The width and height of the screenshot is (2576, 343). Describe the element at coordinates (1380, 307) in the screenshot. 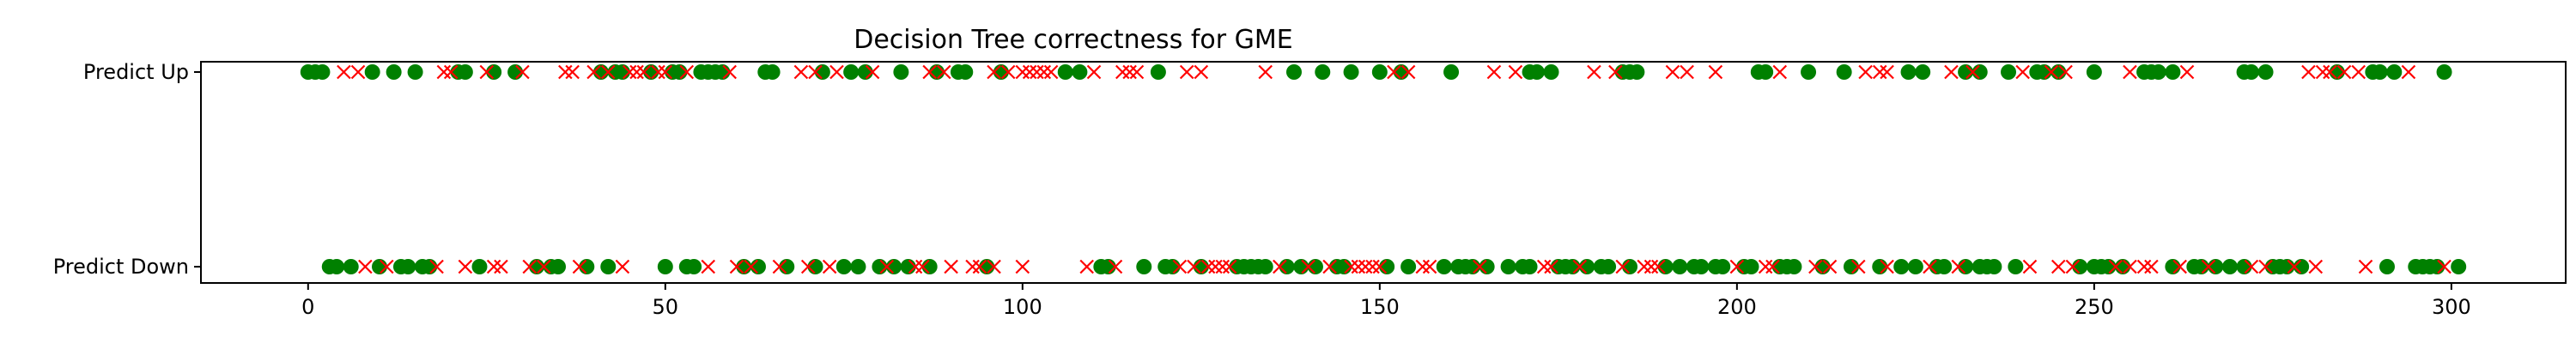

I see `x-tick-label: 150` at that location.